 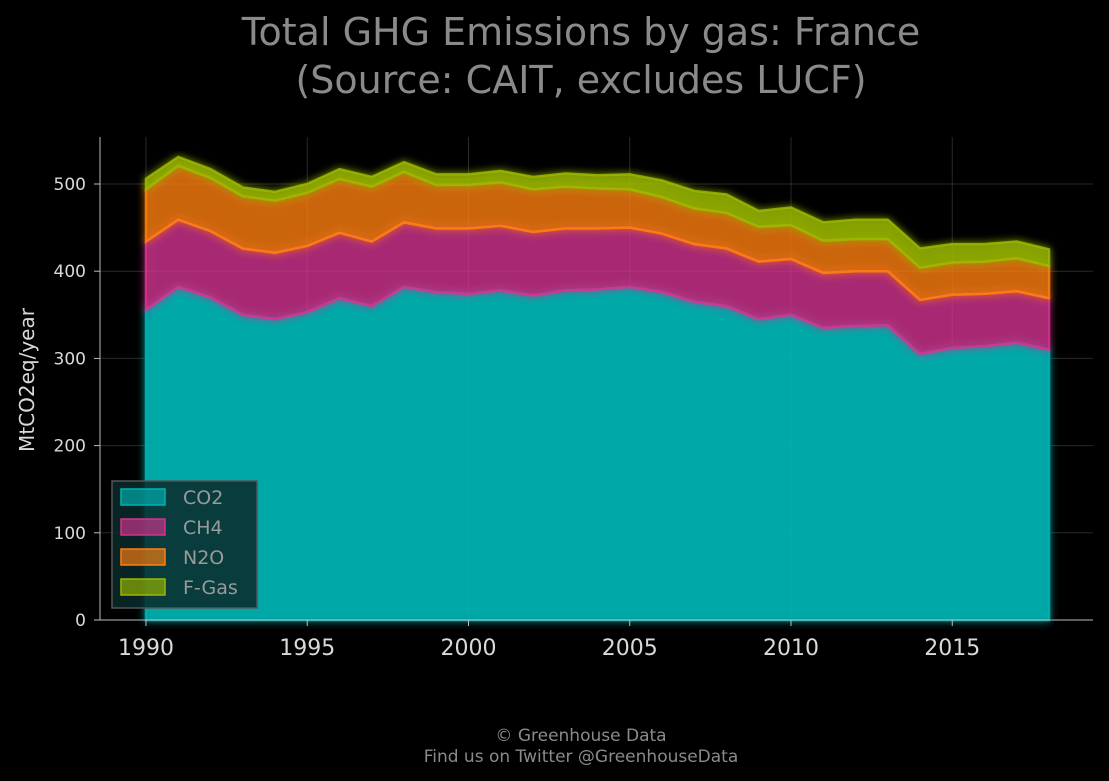 I want to click on y-axis-label: MtCO2eq/year, so click(x=27, y=379).